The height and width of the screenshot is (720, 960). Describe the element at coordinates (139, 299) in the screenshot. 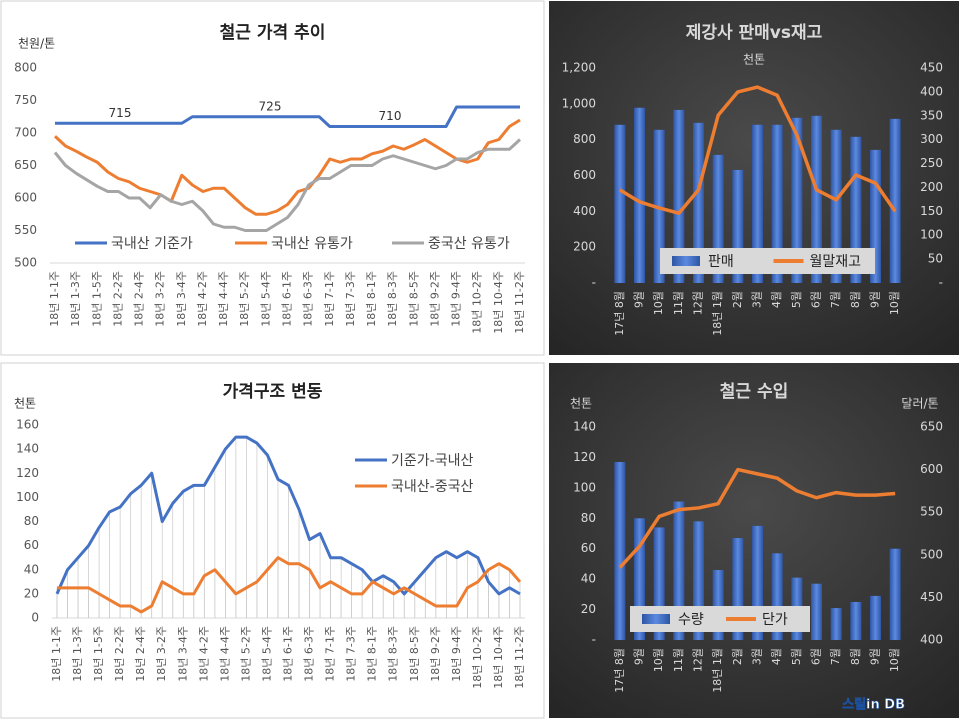

I see `x-tick-label: 18년 2-4주` at that location.